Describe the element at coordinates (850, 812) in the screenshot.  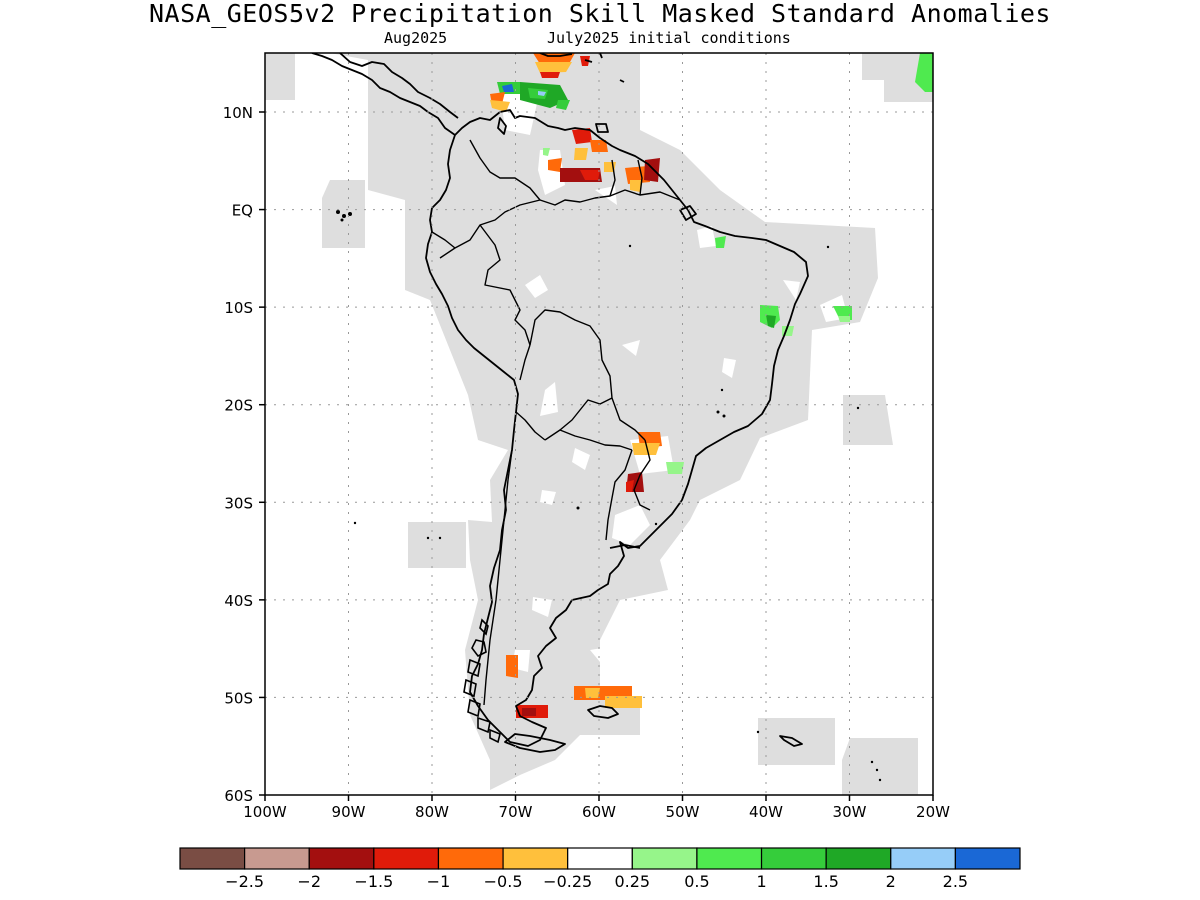
I see `lon-tick-label: 30W` at that location.